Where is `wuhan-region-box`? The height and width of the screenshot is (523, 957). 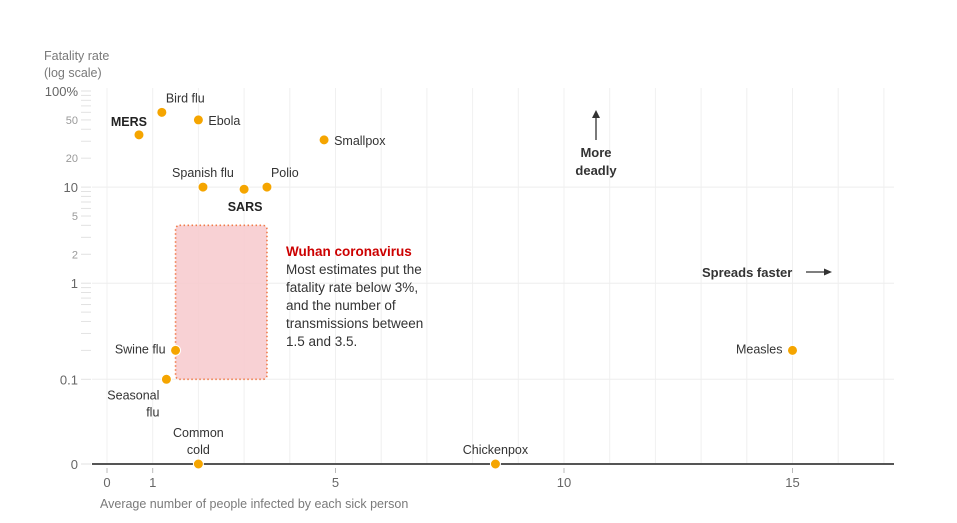
wuhan-region-box is located at coordinates (221, 302).